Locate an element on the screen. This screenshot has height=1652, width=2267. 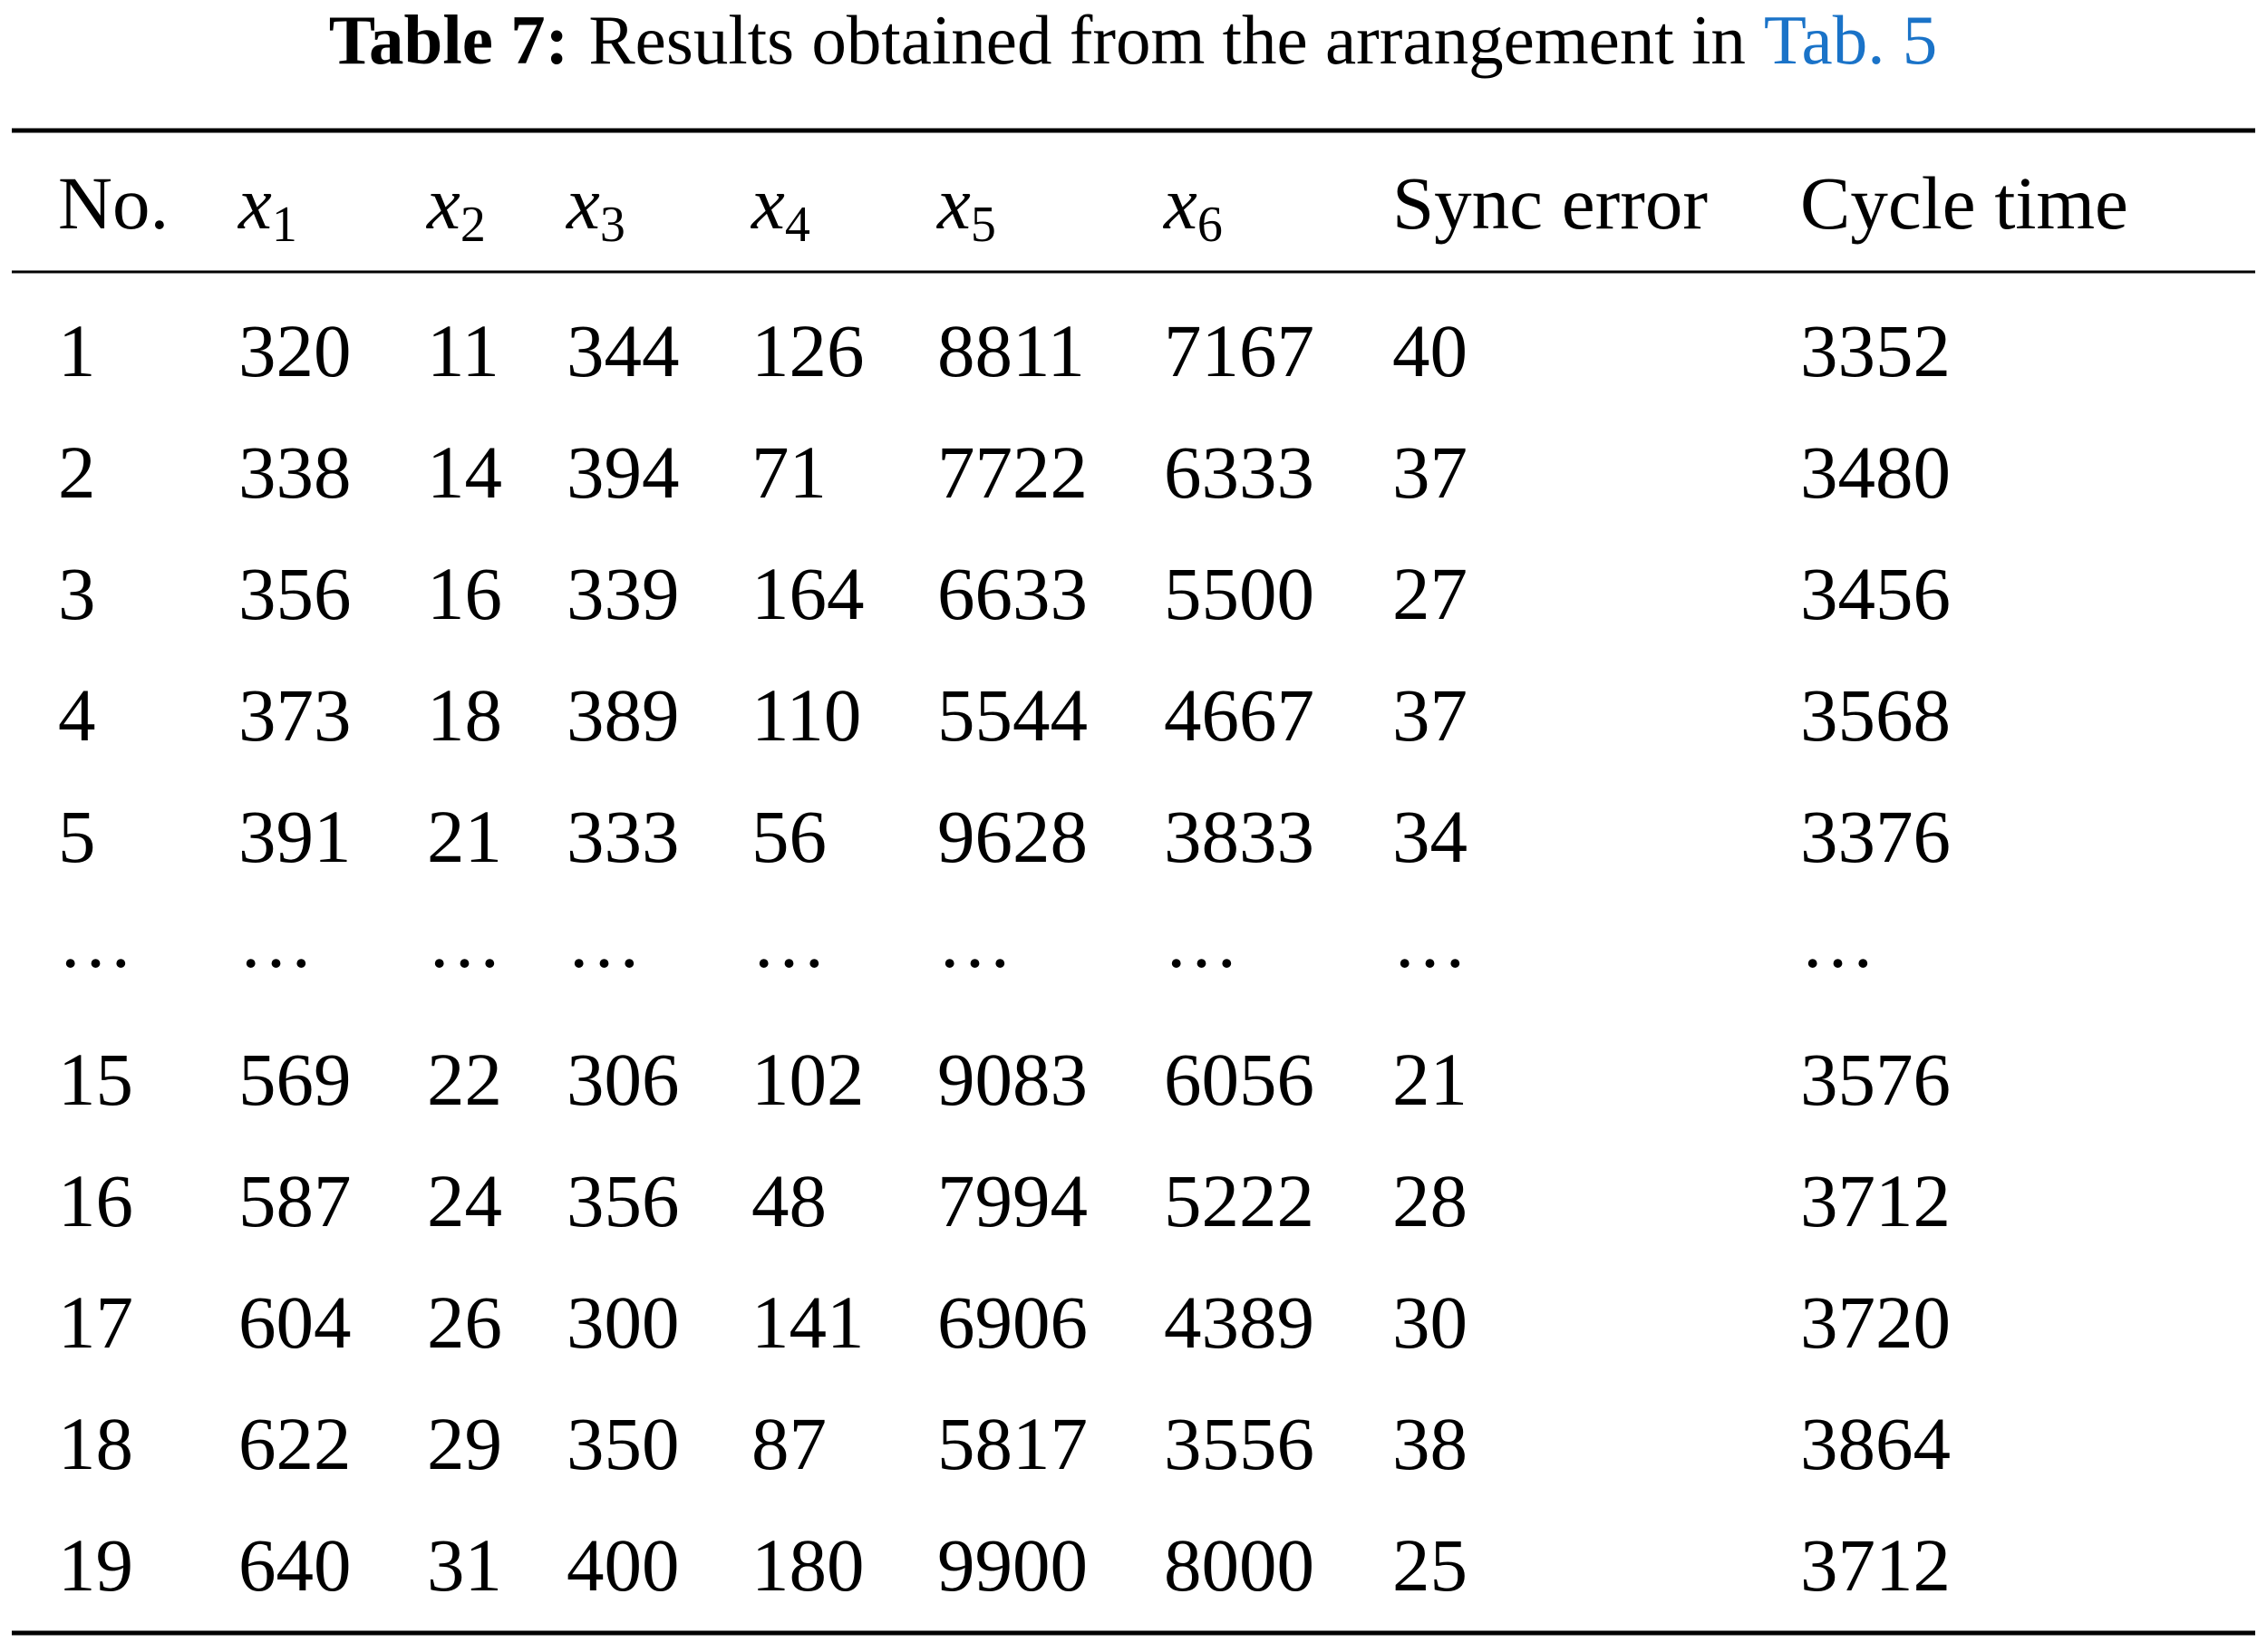
table-cell: 48 is located at coordinates (789, 1200).